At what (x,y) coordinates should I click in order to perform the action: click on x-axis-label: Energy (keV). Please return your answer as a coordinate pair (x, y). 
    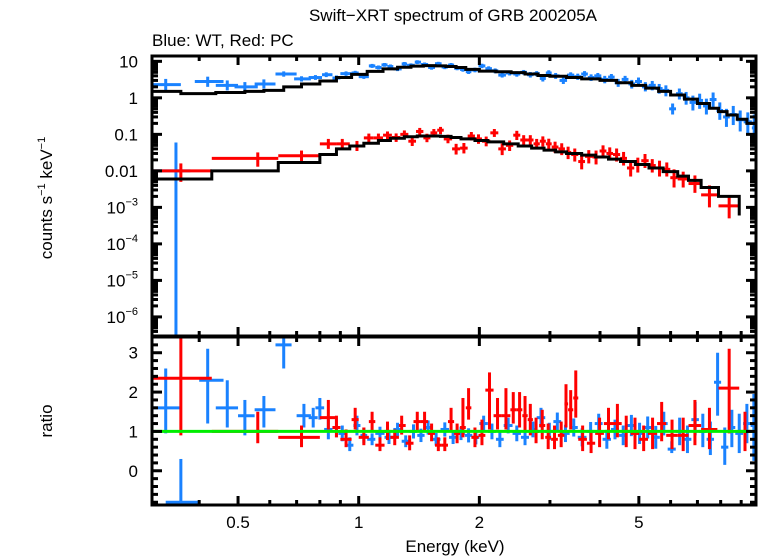
    Looking at the image, I should click on (454, 546).